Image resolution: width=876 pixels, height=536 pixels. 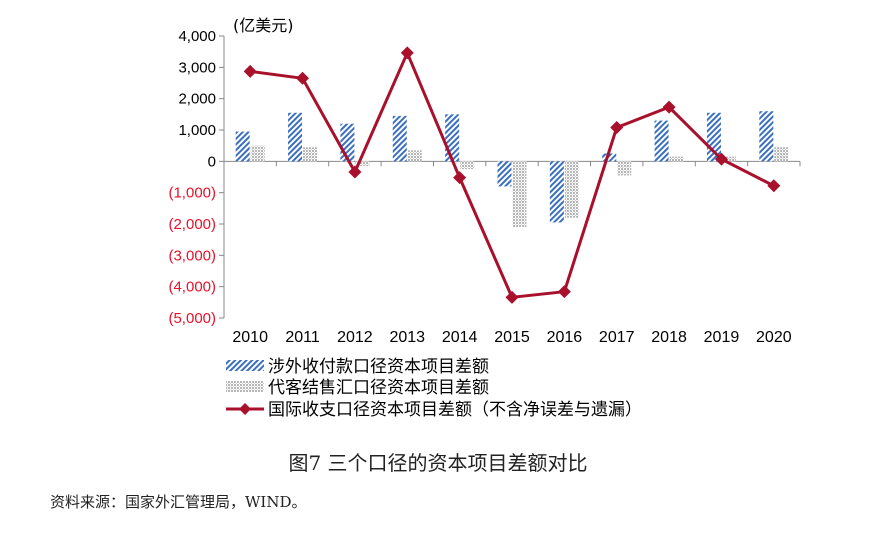 I want to click on source-note: 资料来源：国家外汇管理局，WIND。, so click(x=178, y=502).